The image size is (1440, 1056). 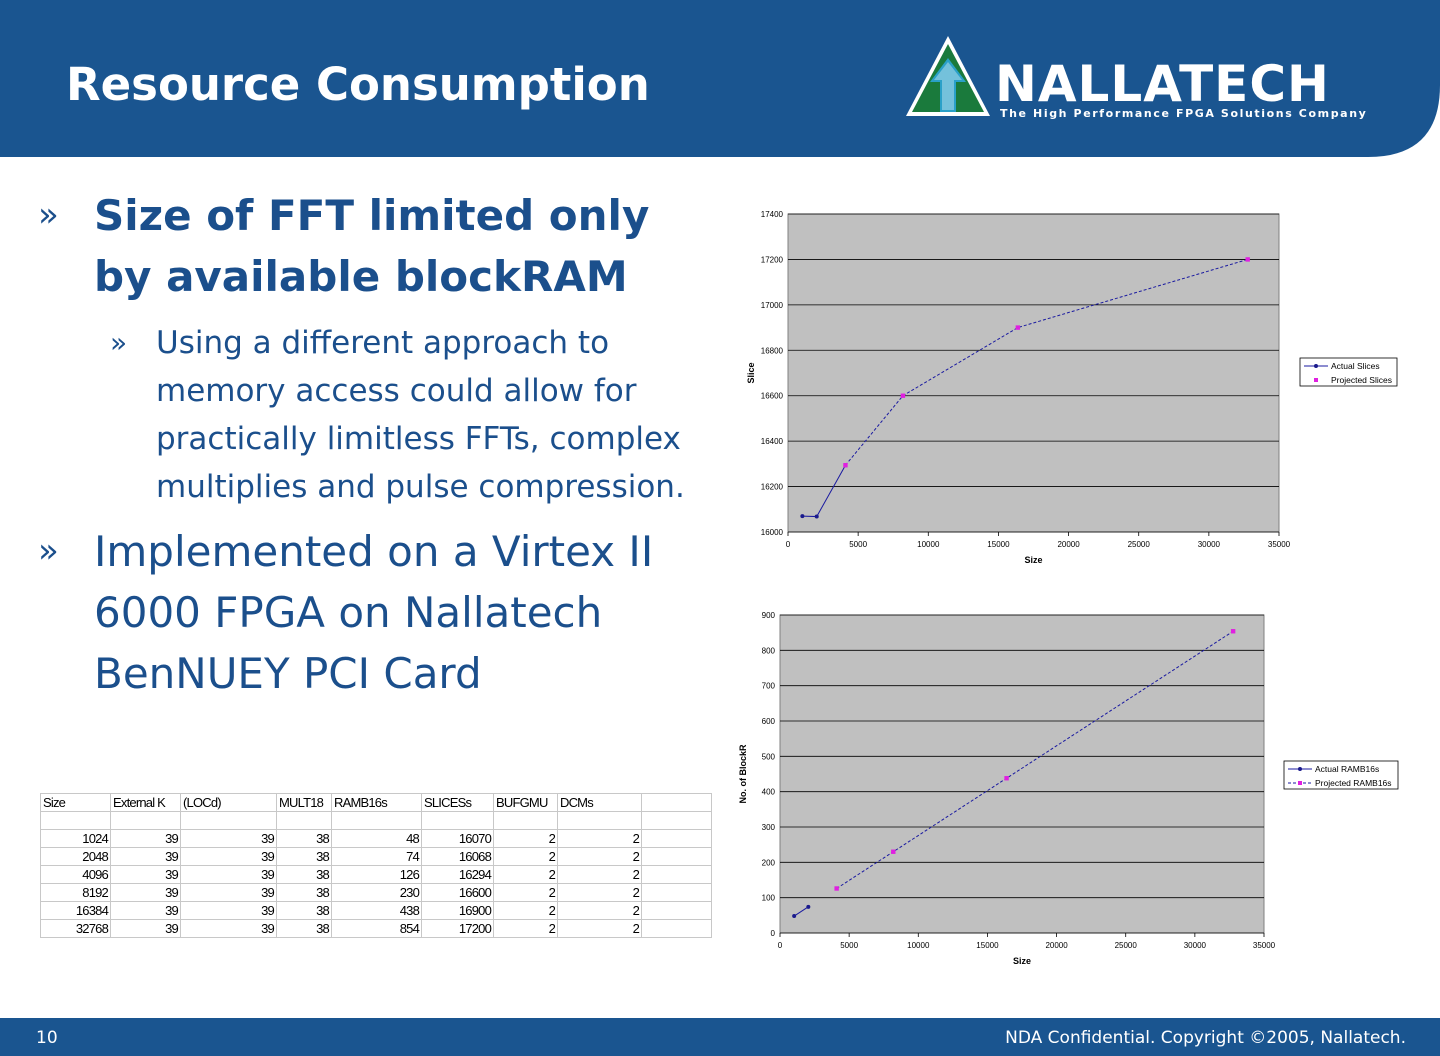 What do you see at coordinates (457, 874) in the screenshot?
I see `table-cell: 16294` at bounding box center [457, 874].